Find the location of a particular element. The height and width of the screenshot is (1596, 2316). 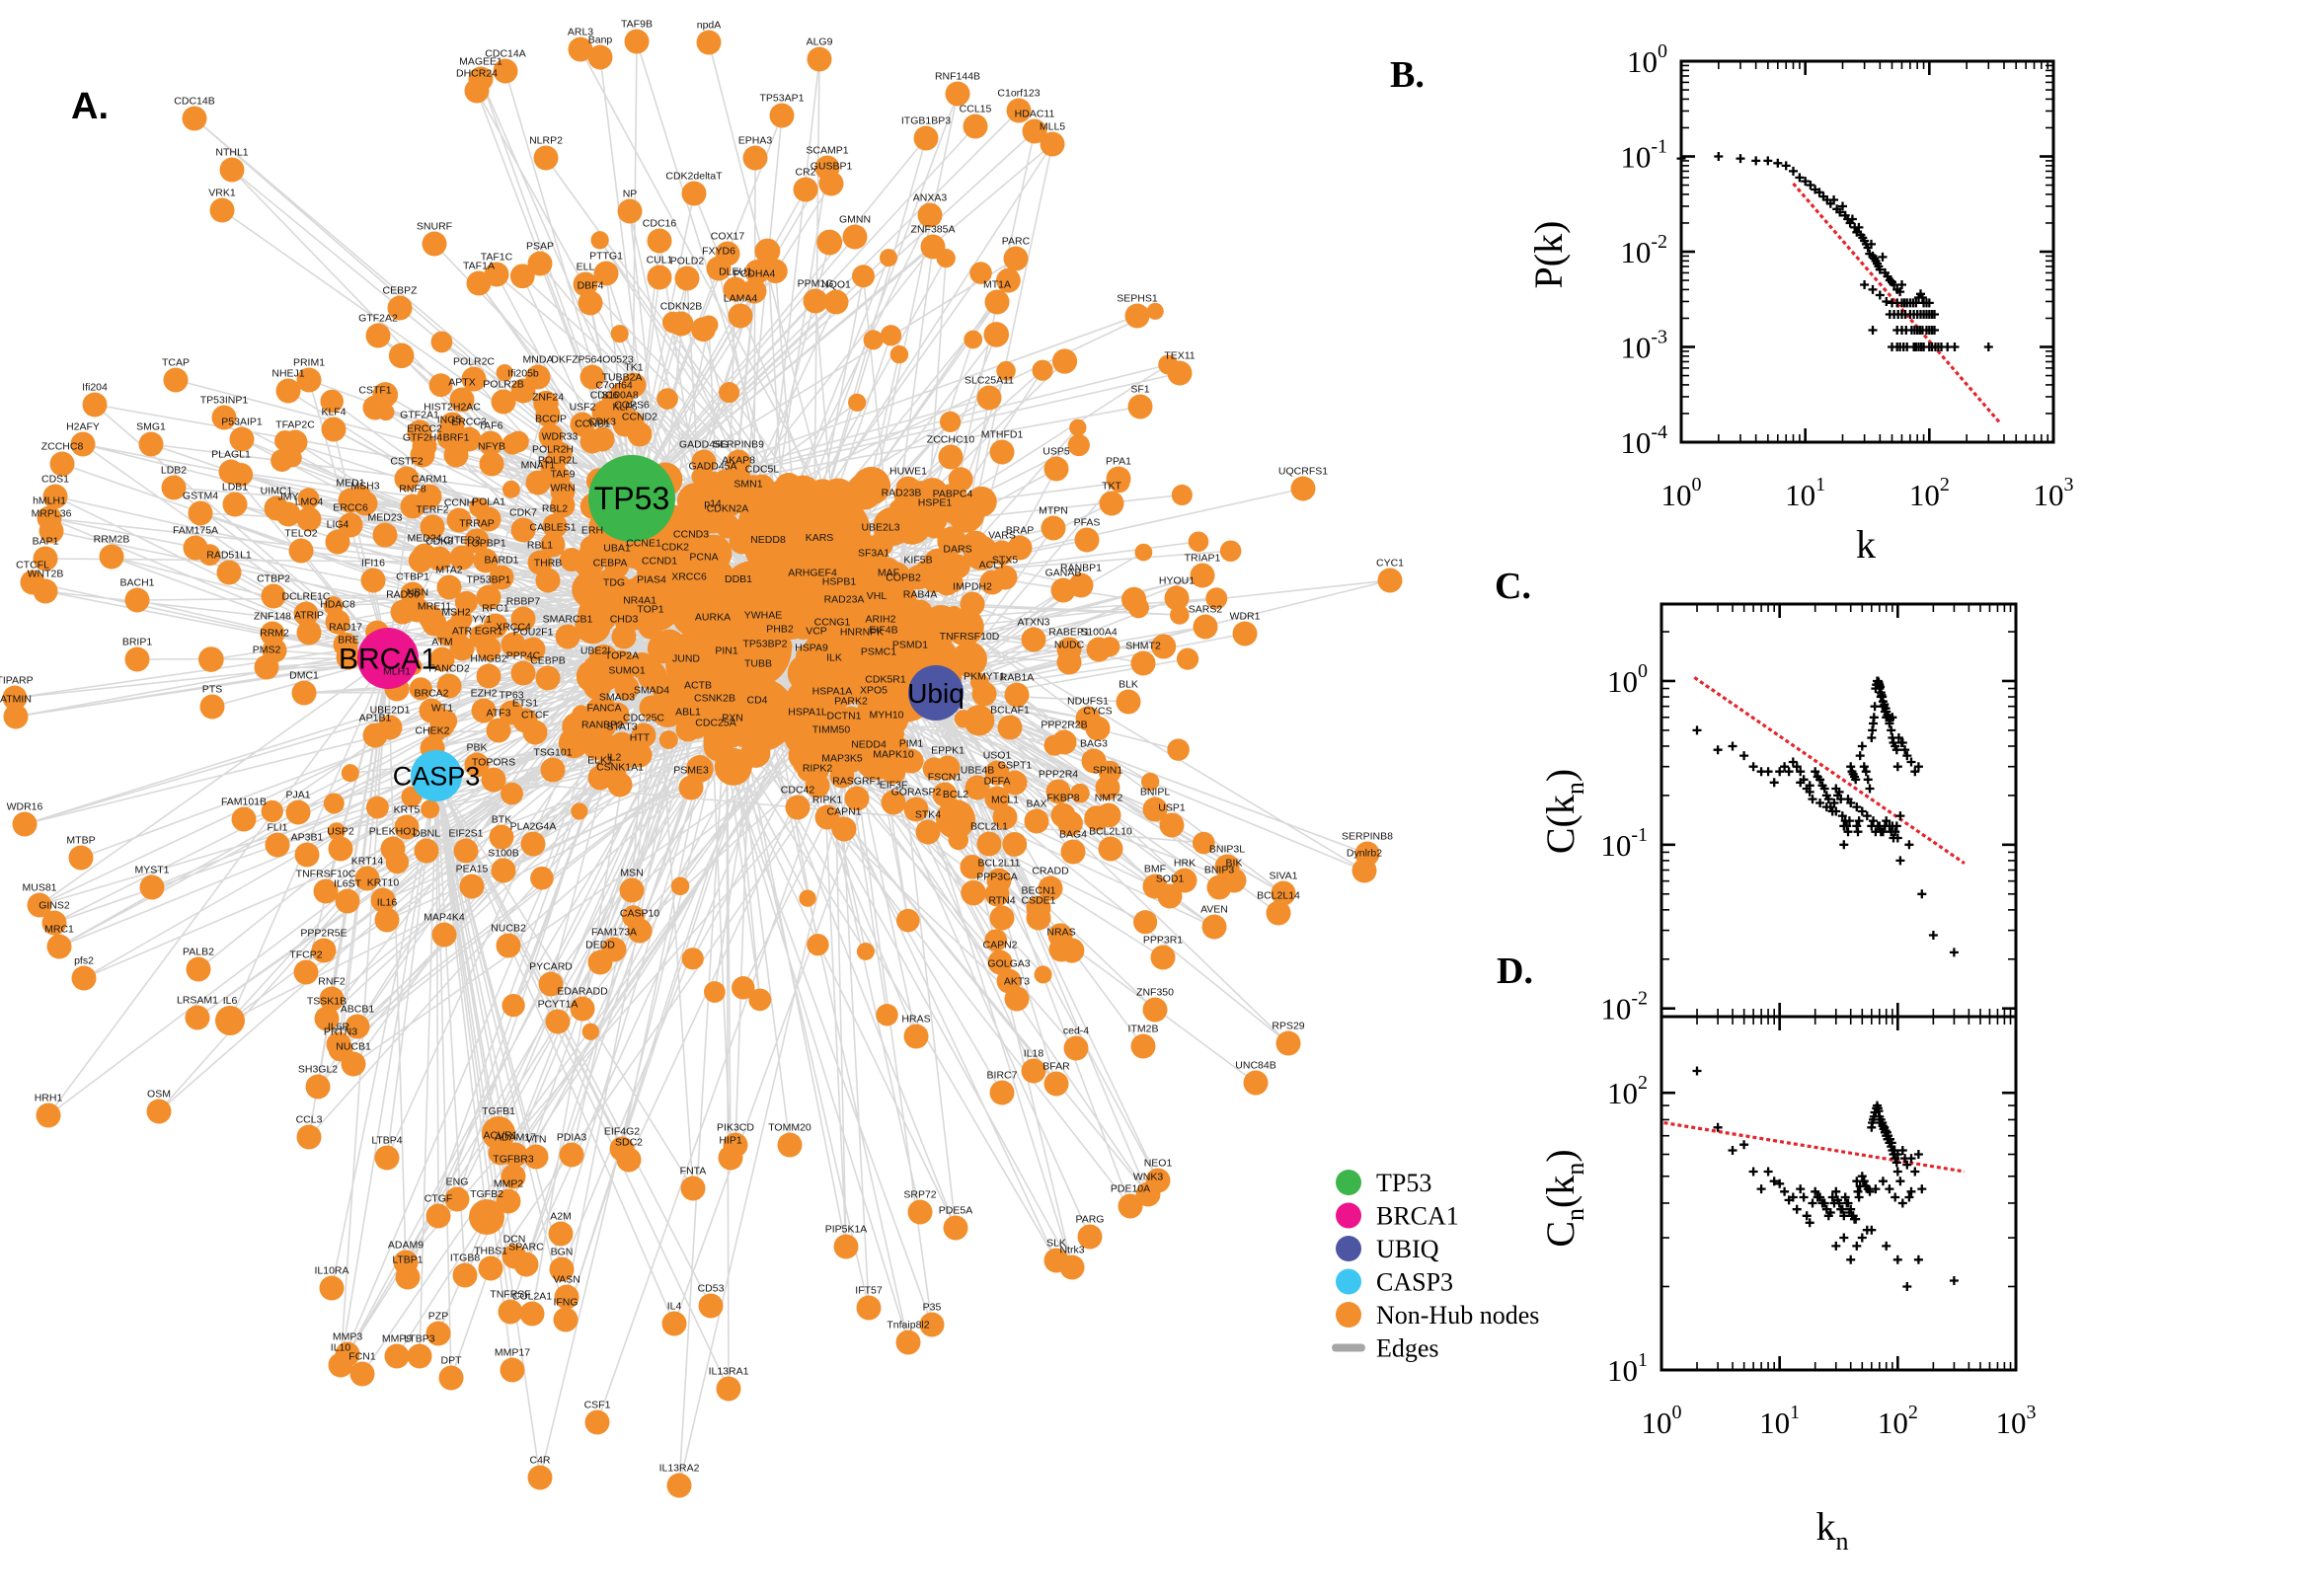

network-node-label: npdA is located at coordinates (709, 26).